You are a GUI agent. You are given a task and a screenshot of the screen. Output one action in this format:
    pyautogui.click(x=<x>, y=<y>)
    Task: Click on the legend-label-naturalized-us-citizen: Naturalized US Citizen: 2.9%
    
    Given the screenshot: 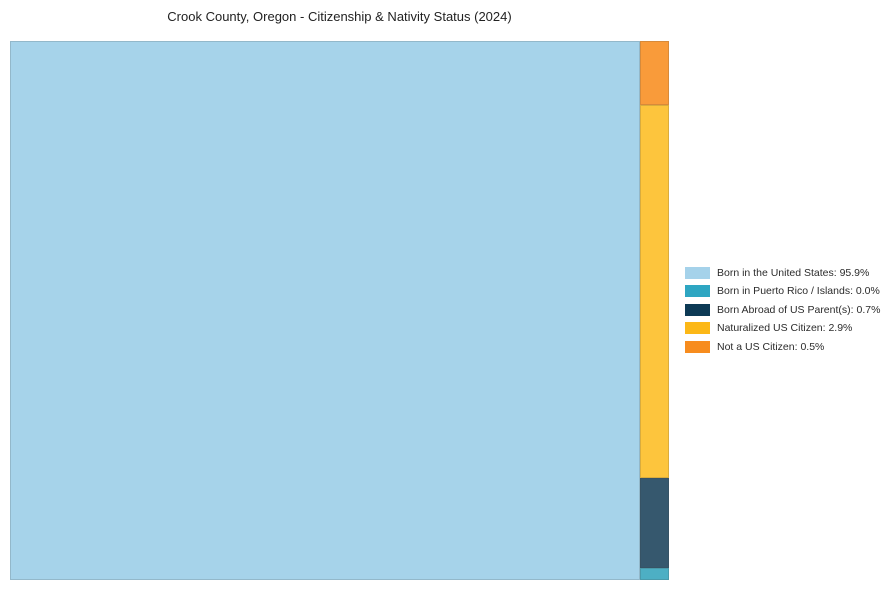 What is the action you would take?
    pyautogui.click(x=785, y=328)
    